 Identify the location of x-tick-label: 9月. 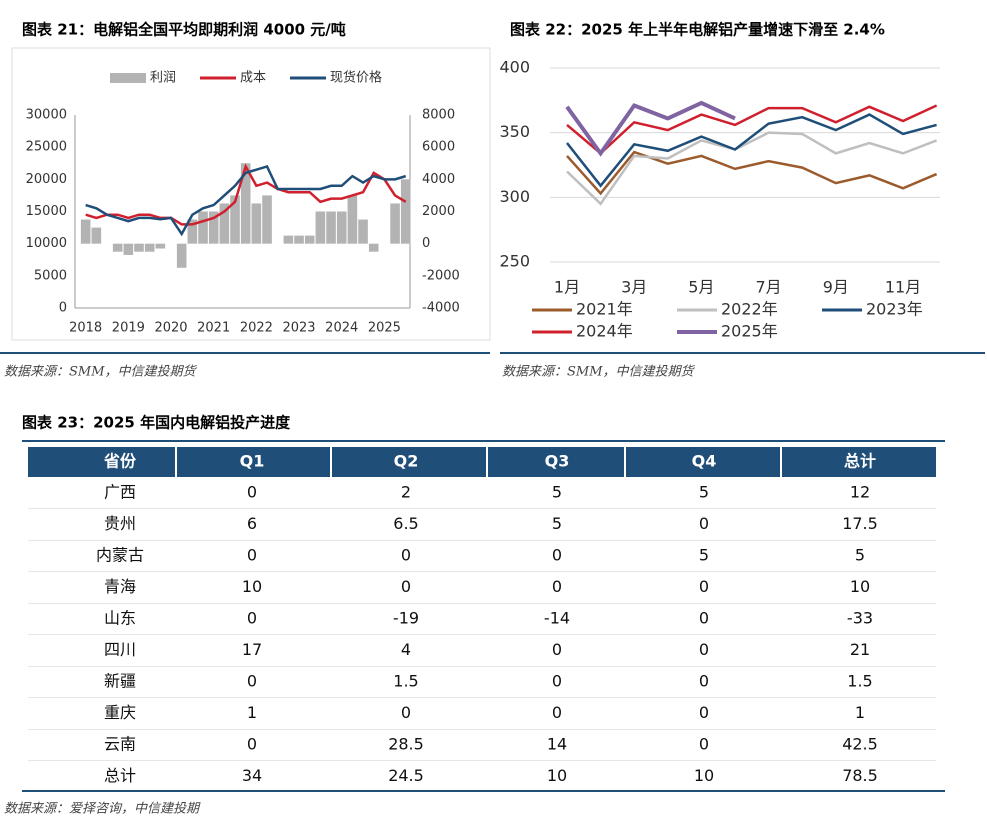
(836, 287).